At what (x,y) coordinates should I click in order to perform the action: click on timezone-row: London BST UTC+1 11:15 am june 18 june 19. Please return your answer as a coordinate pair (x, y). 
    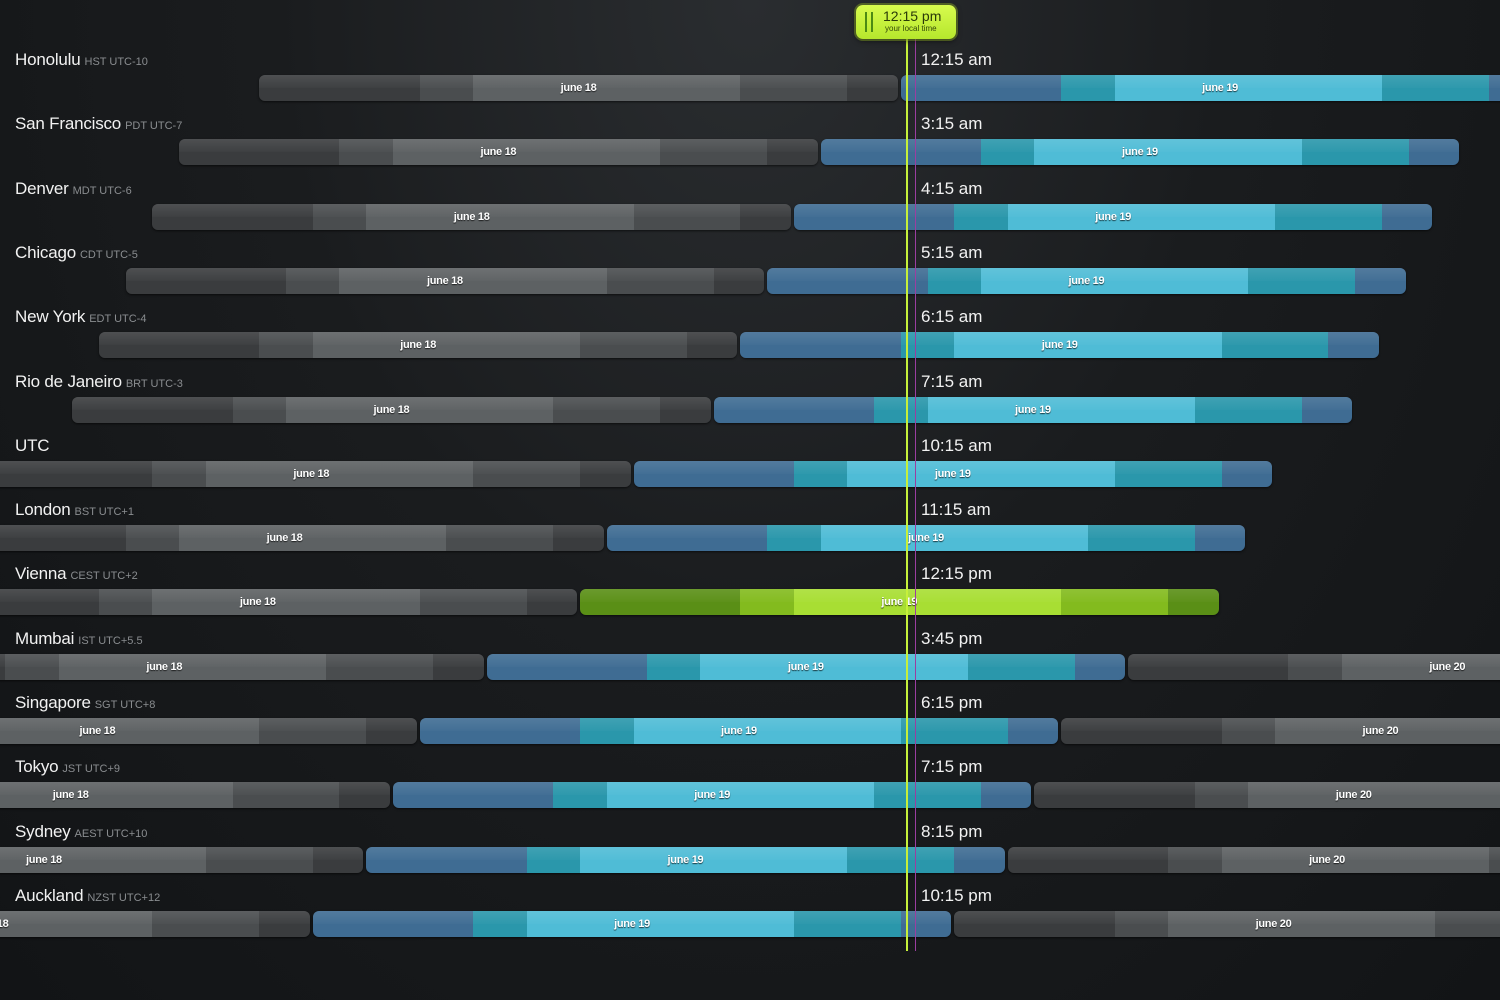
    Looking at the image, I should click on (750, 532).